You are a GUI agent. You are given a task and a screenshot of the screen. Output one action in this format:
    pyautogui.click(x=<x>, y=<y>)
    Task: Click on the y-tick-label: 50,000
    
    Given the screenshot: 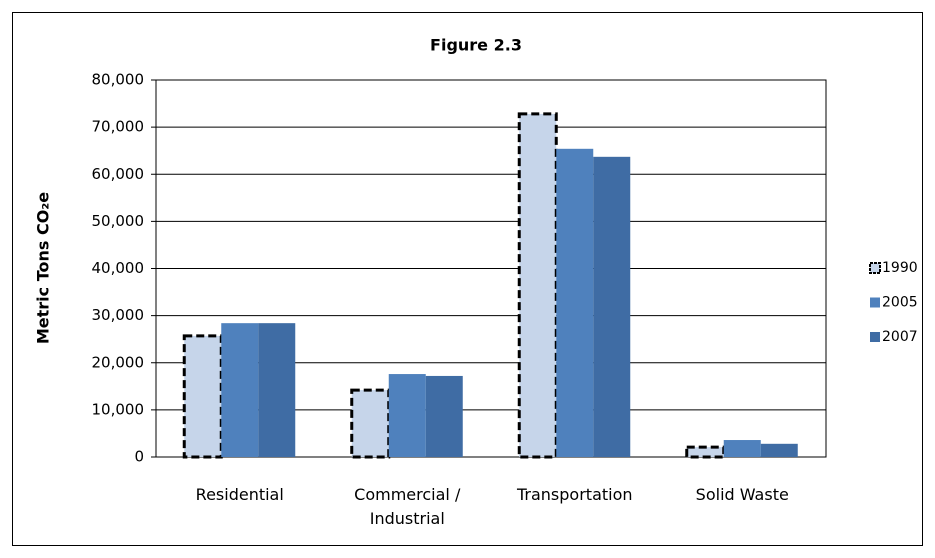 What is the action you would take?
    pyautogui.click(x=118, y=221)
    